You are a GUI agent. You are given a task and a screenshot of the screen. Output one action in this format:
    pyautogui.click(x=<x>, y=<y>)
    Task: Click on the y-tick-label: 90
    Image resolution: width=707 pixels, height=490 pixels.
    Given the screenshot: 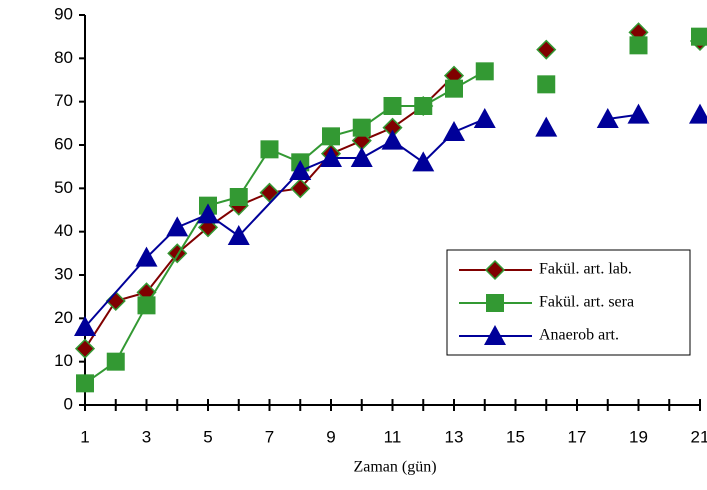 What is the action you would take?
    pyautogui.click(x=63, y=13)
    